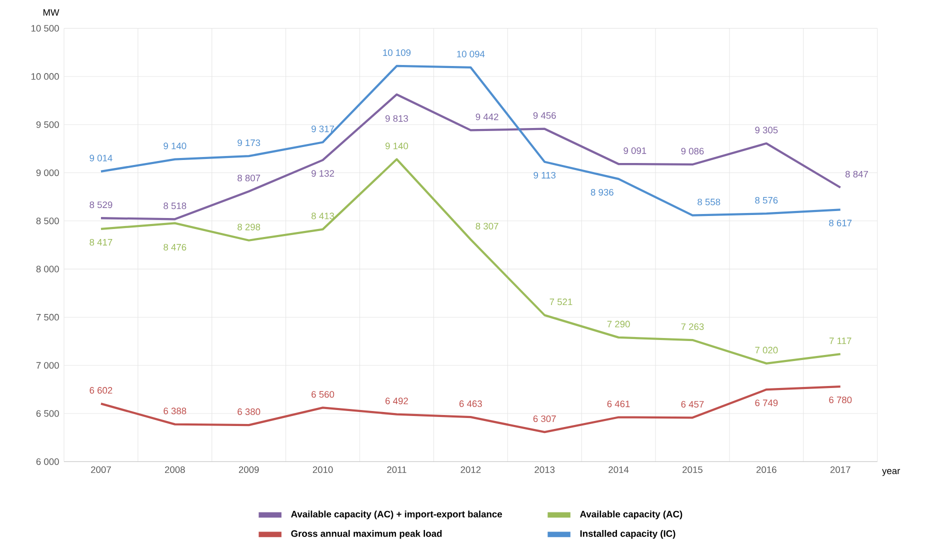 The image size is (946, 555). What do you see at coordinates (692, 326) in the screenshot?
I see `data-label: 7 263` at bounding box center [692, 326].